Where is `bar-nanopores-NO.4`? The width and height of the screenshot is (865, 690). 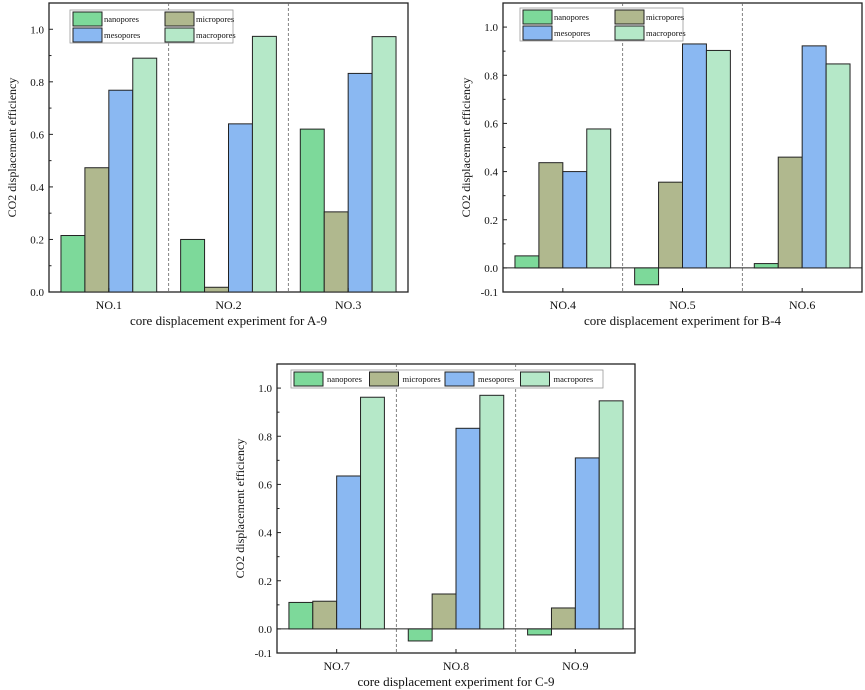
bar-nanopores-NO.4 is located at coordinates (527, 262).